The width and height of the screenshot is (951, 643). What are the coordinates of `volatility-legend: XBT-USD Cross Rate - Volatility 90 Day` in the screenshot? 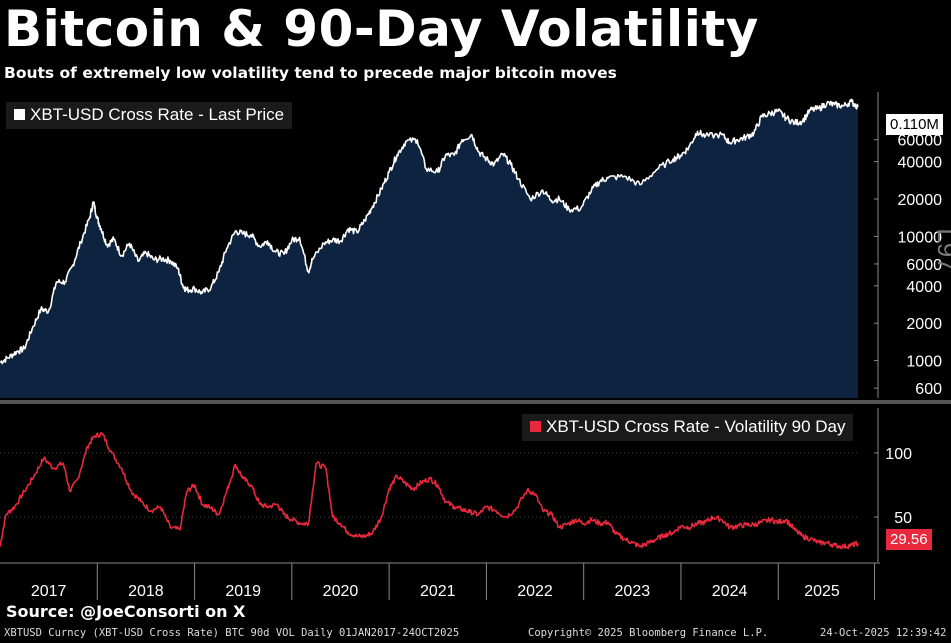 It's located at (688, 427).